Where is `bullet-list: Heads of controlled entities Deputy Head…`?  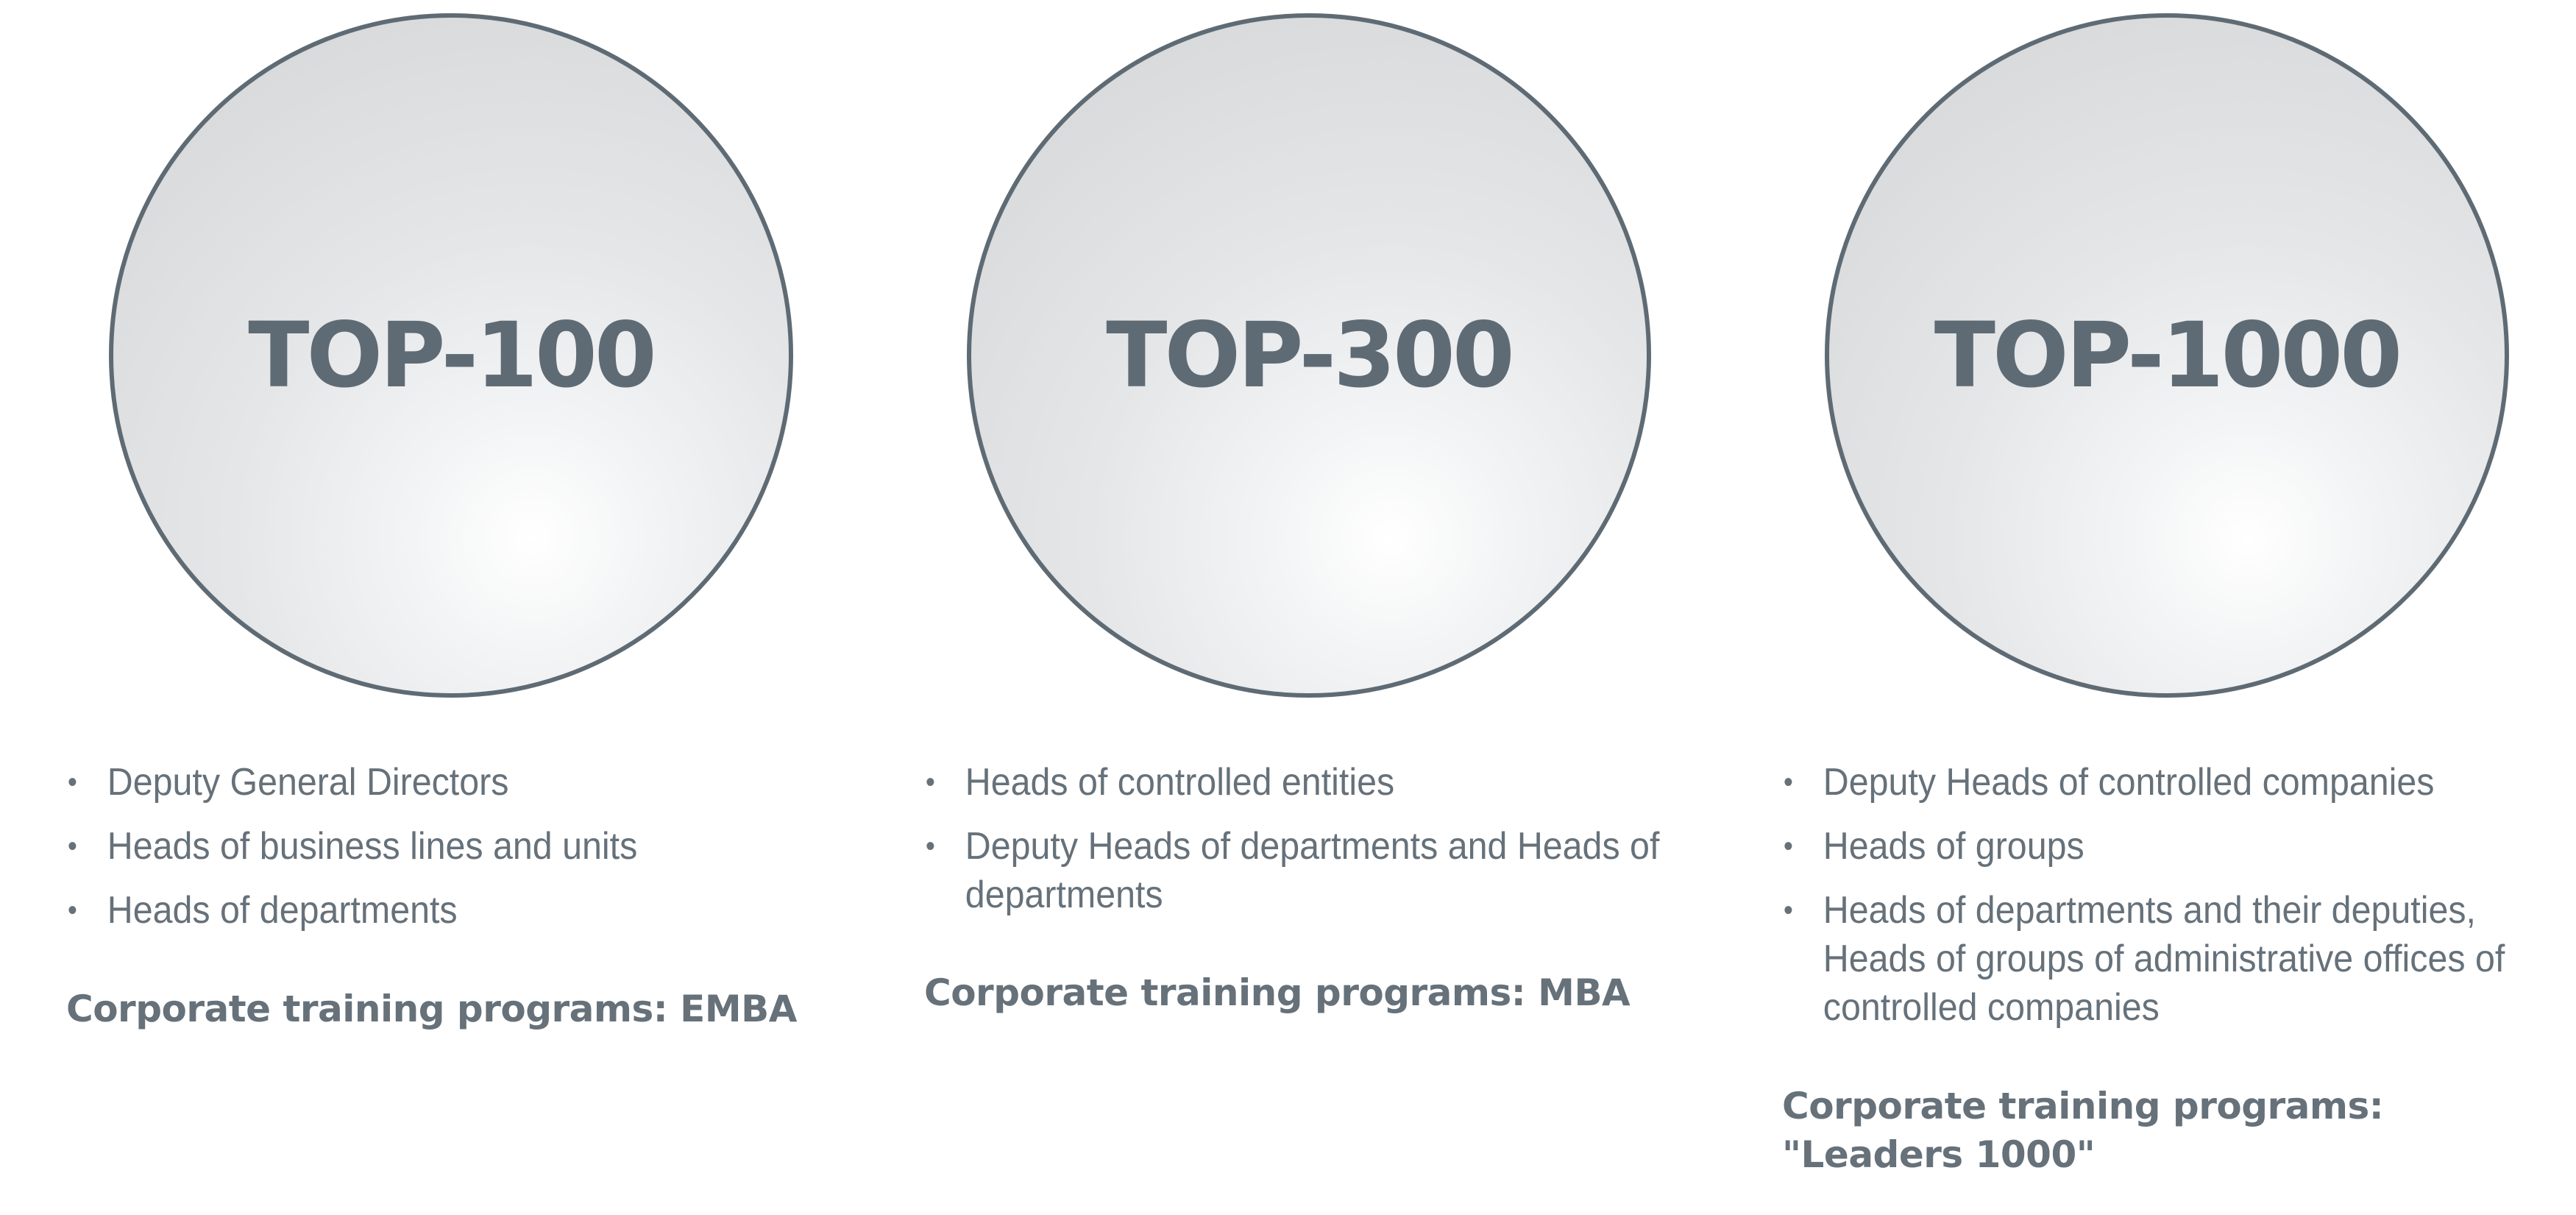 bullet-list: Heads of controlled entities Deputy Head… is located at coordinates (1325, 847).